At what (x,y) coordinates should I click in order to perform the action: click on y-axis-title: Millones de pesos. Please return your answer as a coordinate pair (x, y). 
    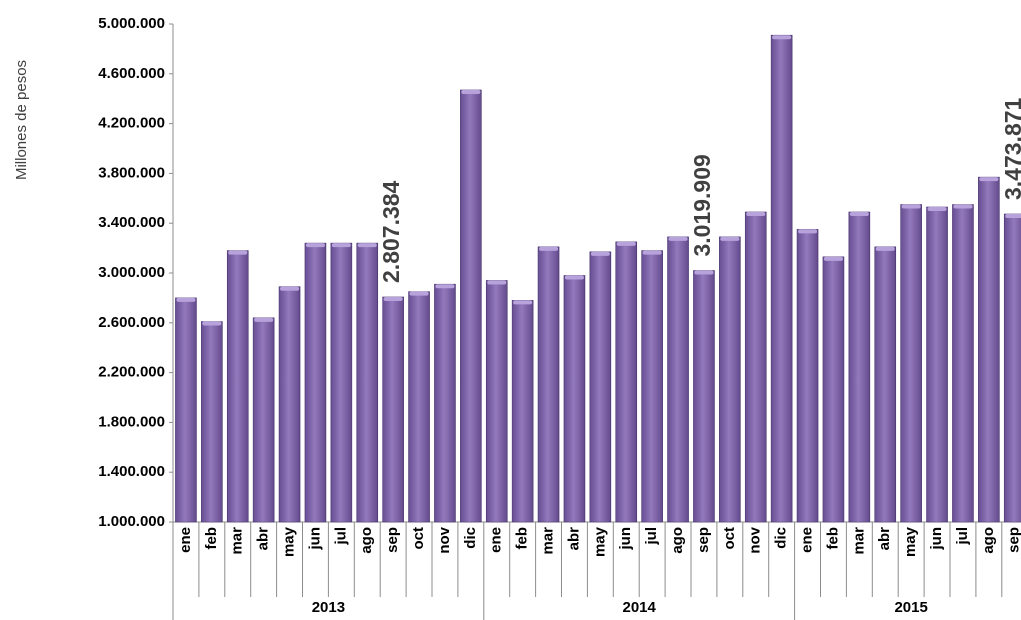
    Looking at the image, I should click on (21, 120).